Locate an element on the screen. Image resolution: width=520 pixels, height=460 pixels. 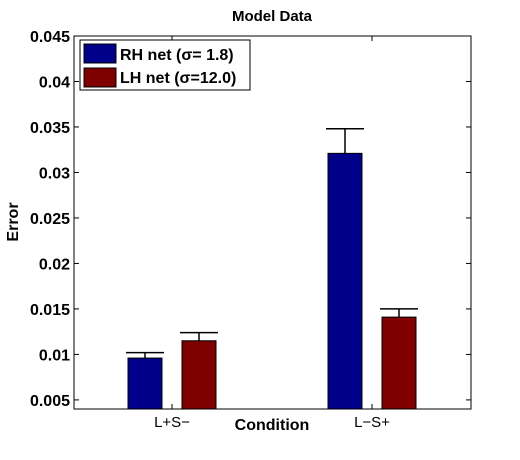
legend-label-lh: LH net (σ=12.0) is located at coordinates (178, 78).